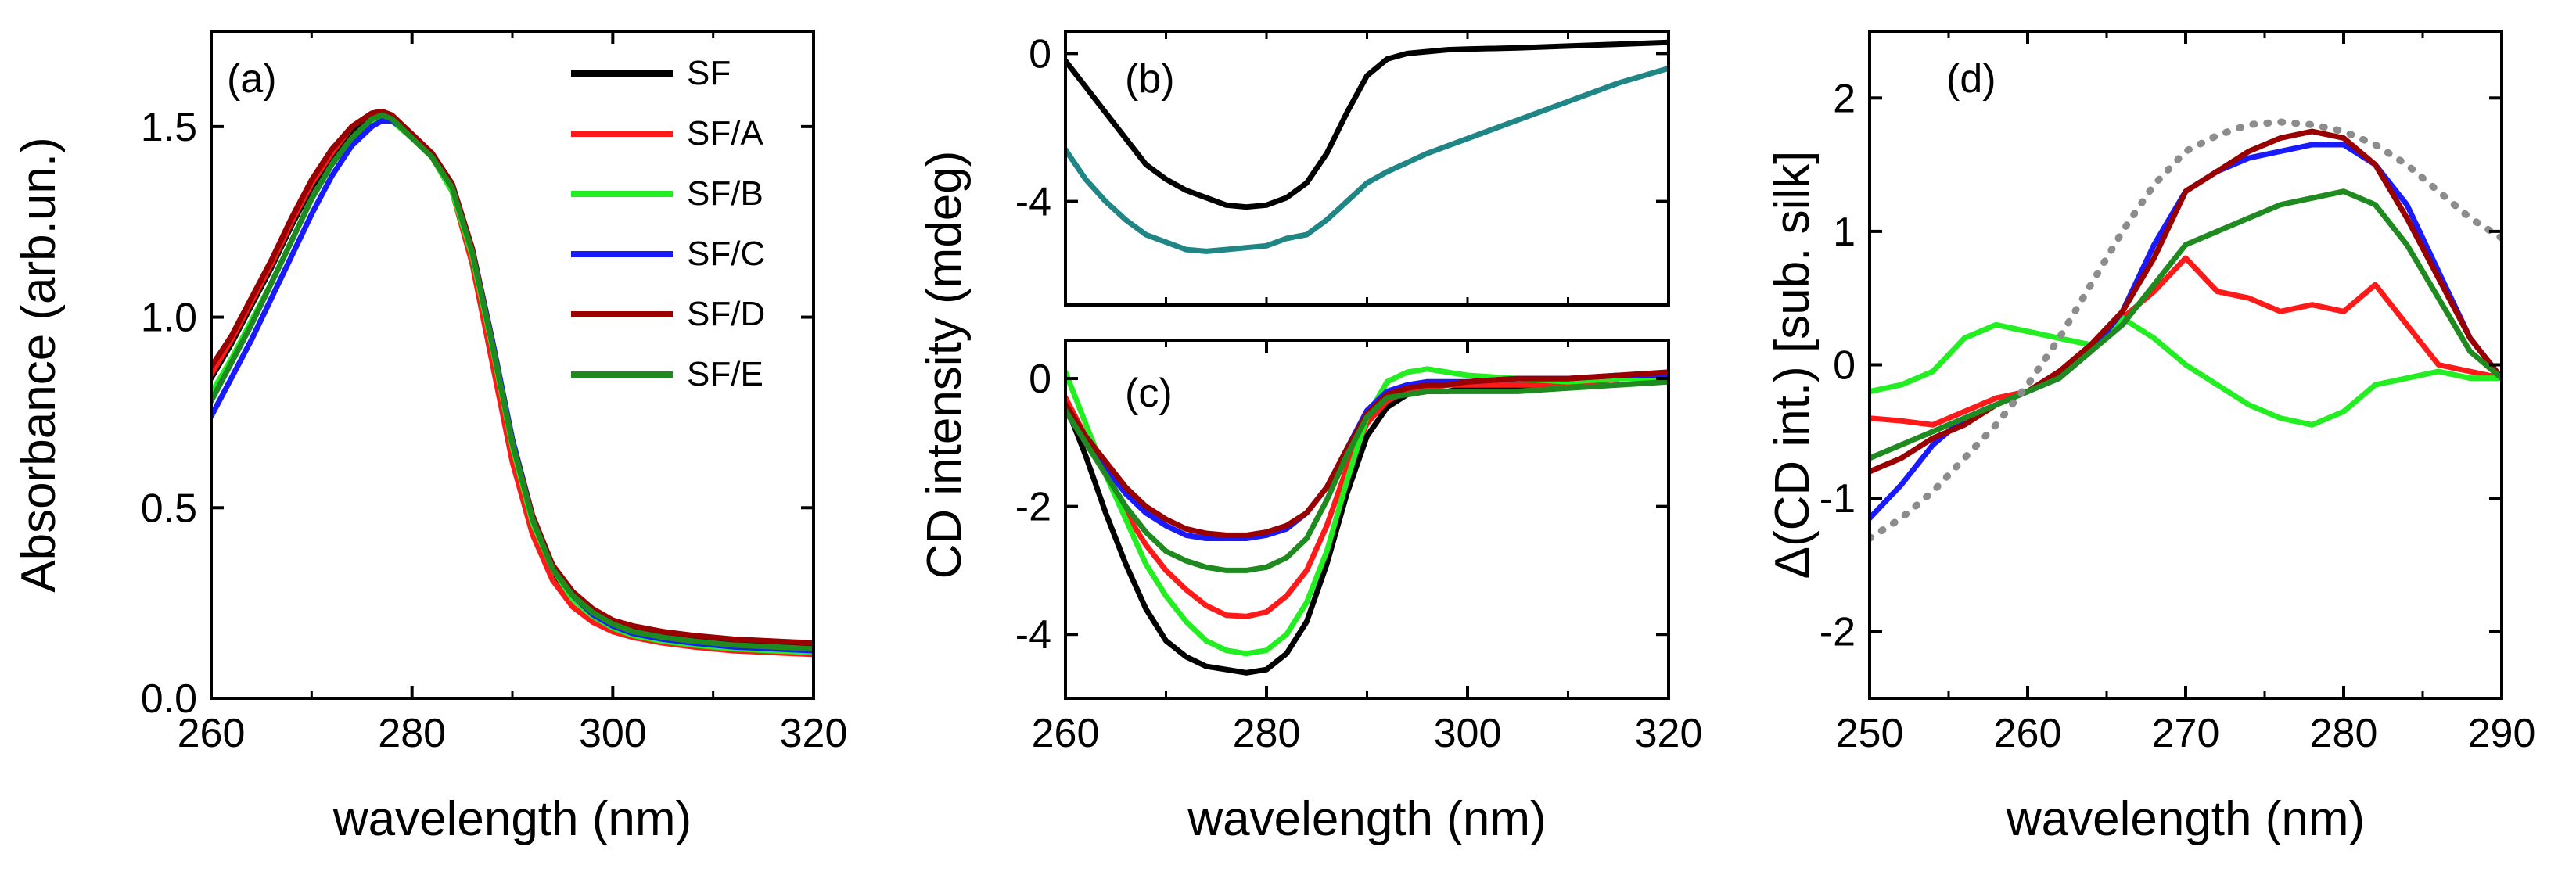 The width and height of the screenshot is (2576, 886). I want to click on x-tick-label-c: 300, so click(1468, 733).